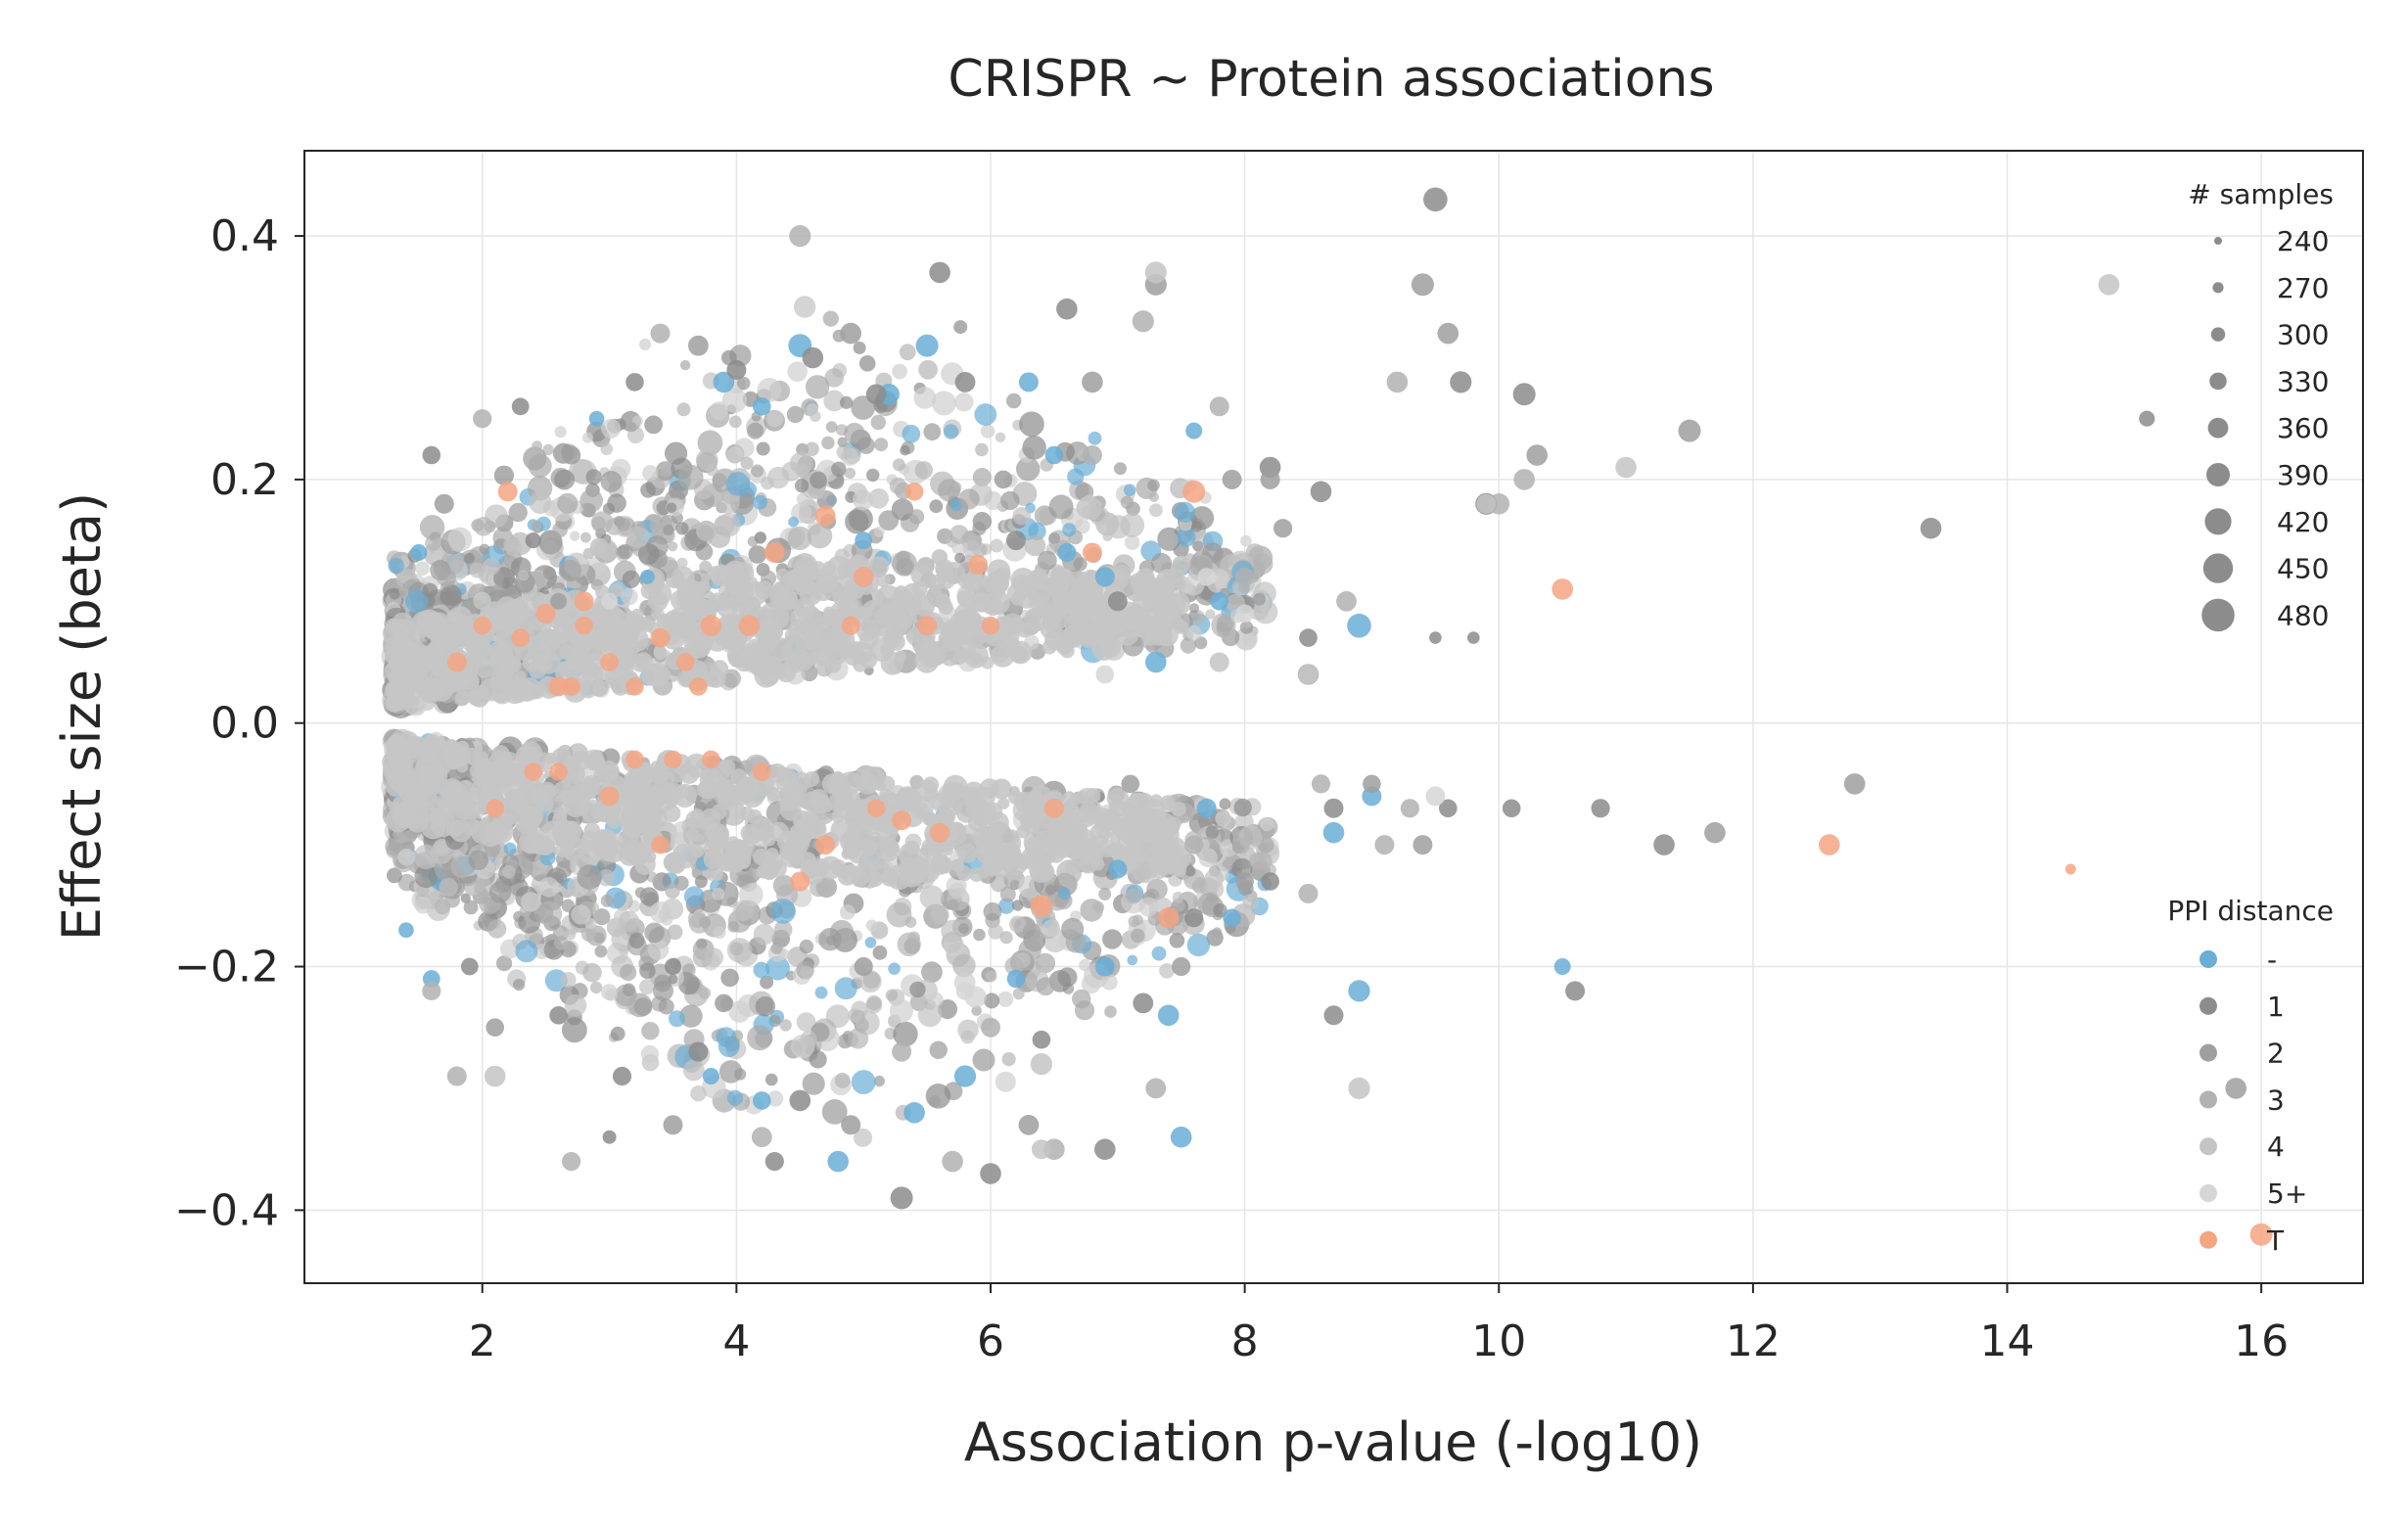 This screenshot has height=1524, width=2408. Describe the element at coordinates (2303, 569) in the screenshot. I see `size-legend-label: 450` at that location.